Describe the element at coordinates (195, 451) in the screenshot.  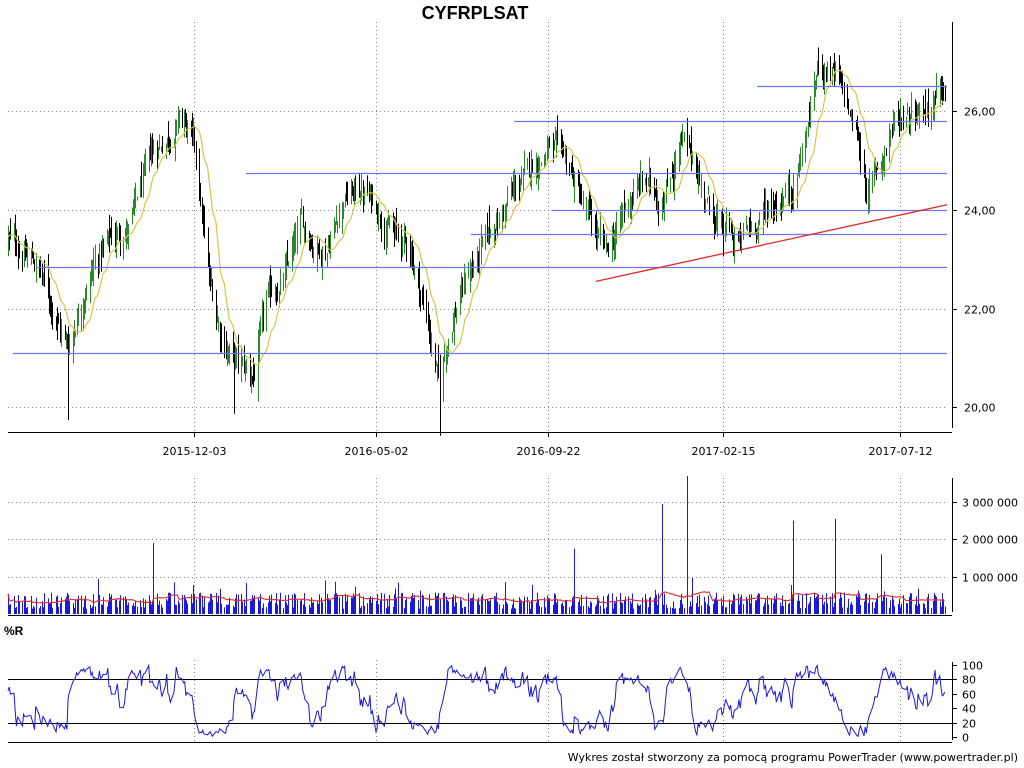
I see `x-tick-label: 2015-12-03` at that location.